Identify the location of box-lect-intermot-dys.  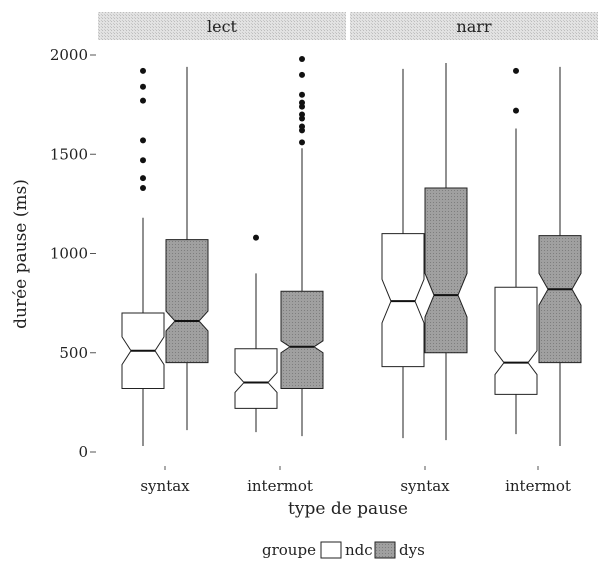
(302, 246).